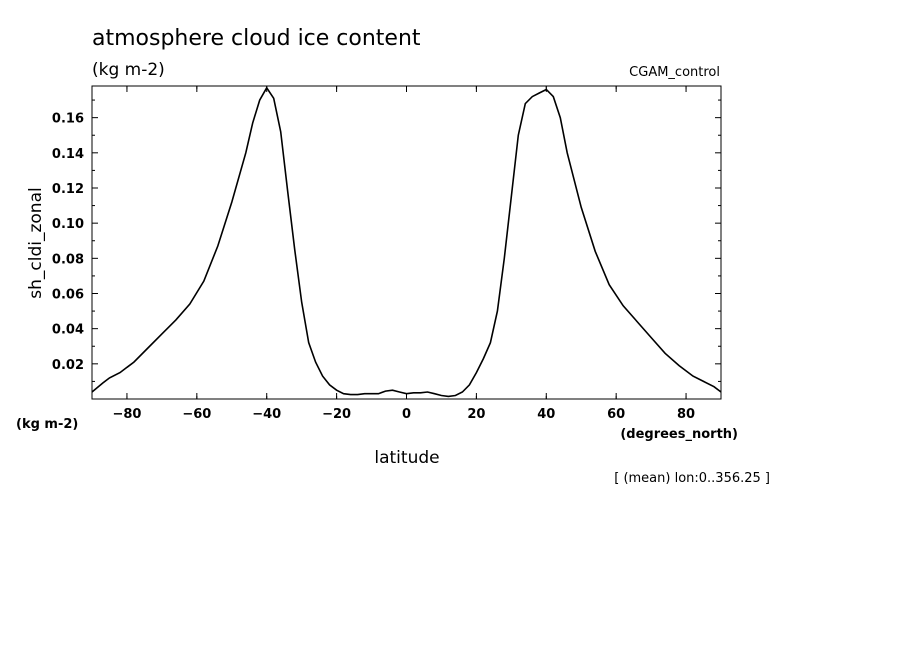 This screenshot has height=654, width=904. I want to click on y-axis-label: sh_cldi_zonal, so click(36, 242).